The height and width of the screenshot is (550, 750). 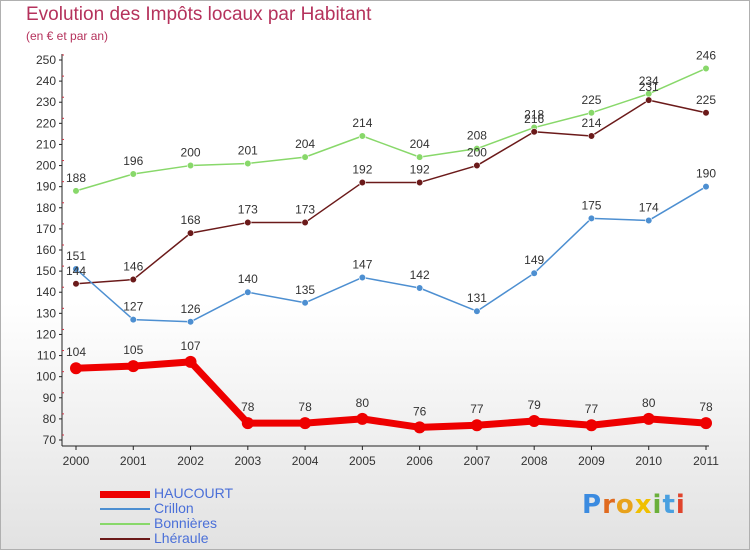 What do you see at coordinates (76, 178) in the screenshot?
I see `data-label: 188` at bounding box center [76, 178].